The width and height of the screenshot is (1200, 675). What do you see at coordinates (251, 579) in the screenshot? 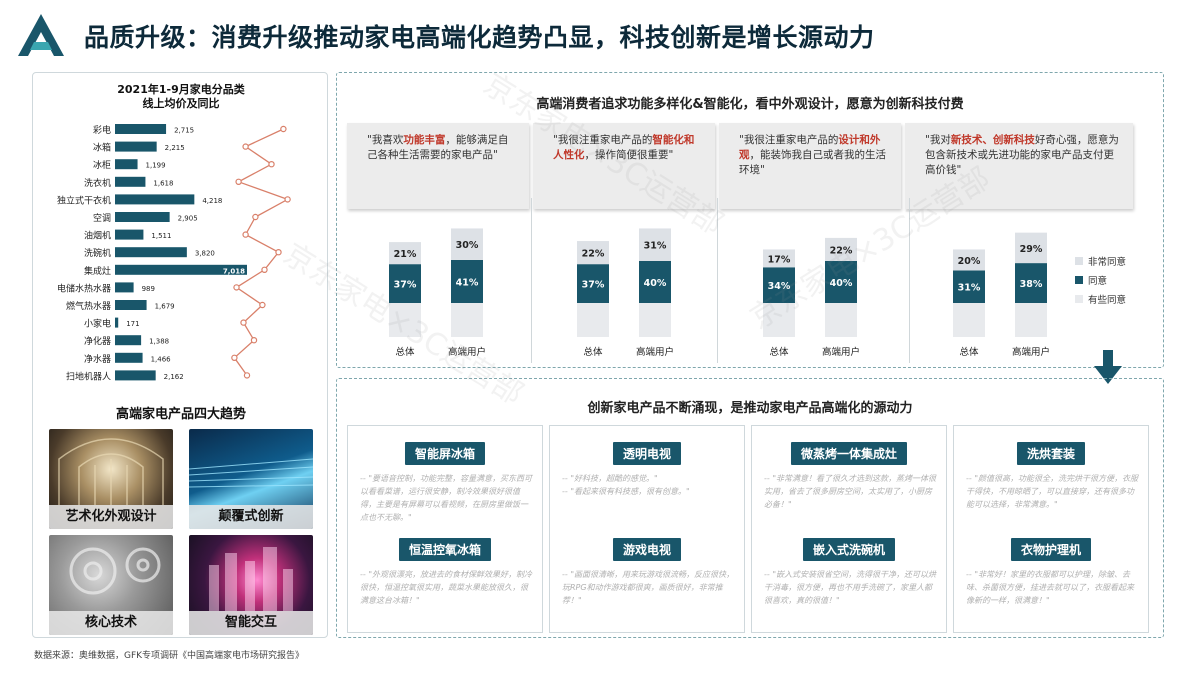
I see `smart-city-icon` at bounding box center [251, 579].